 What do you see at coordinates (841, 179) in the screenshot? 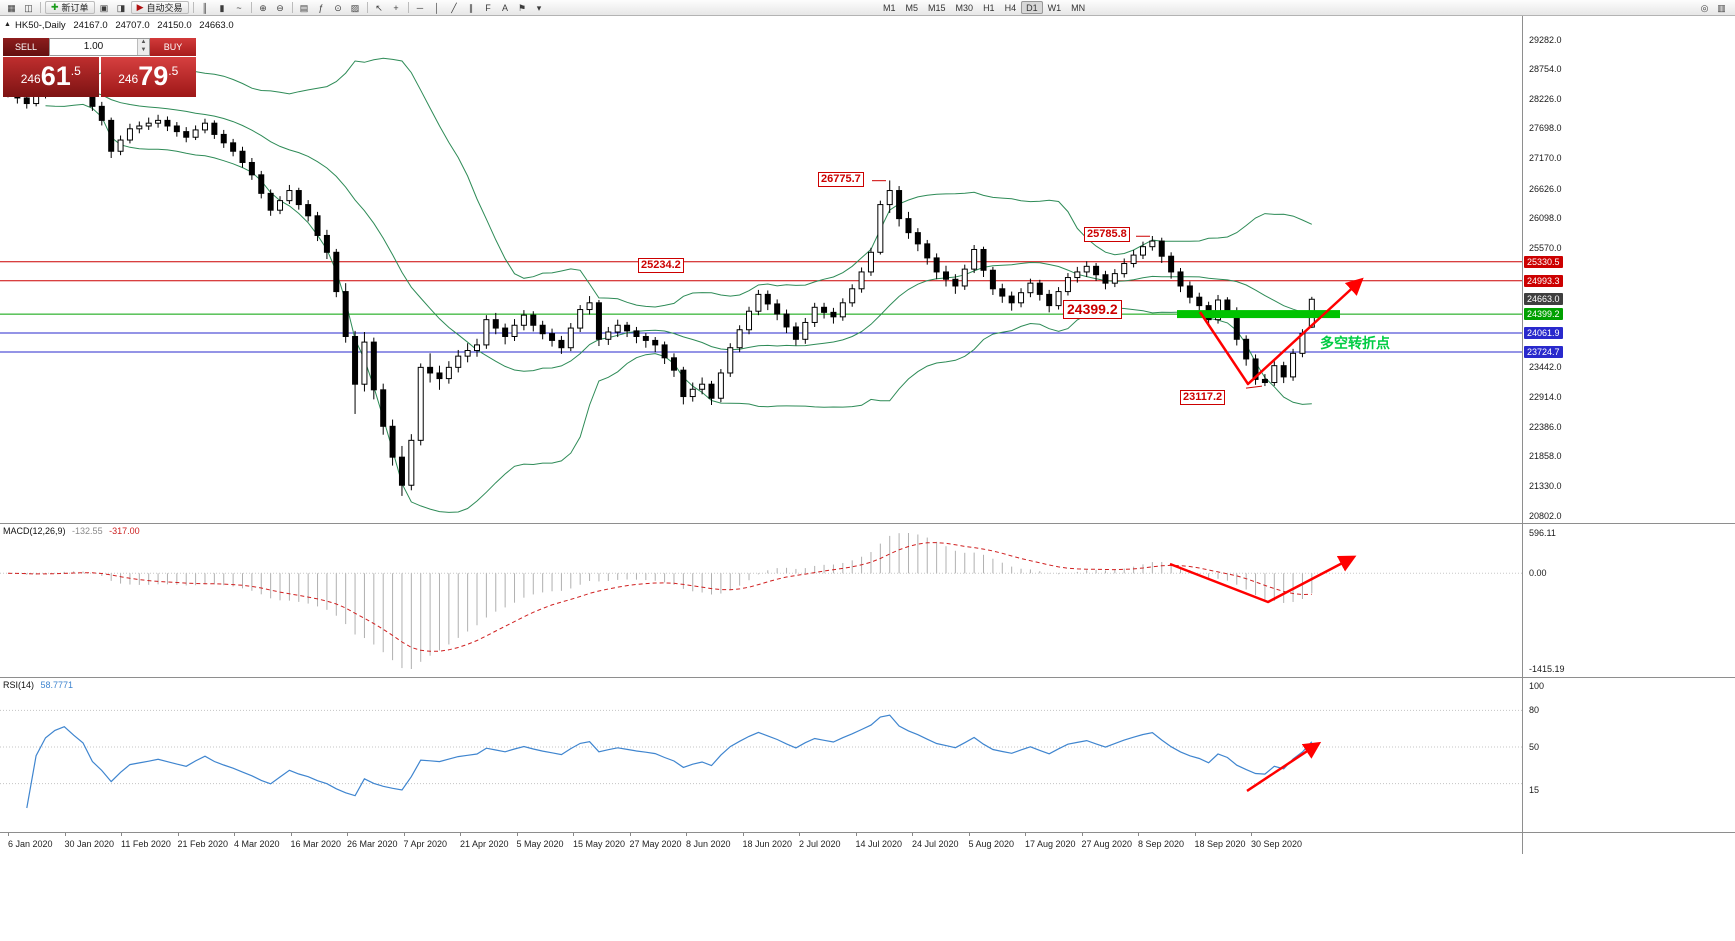
I see `price-callout-26775.7: 26775.7` at bounding box center [841, 179].